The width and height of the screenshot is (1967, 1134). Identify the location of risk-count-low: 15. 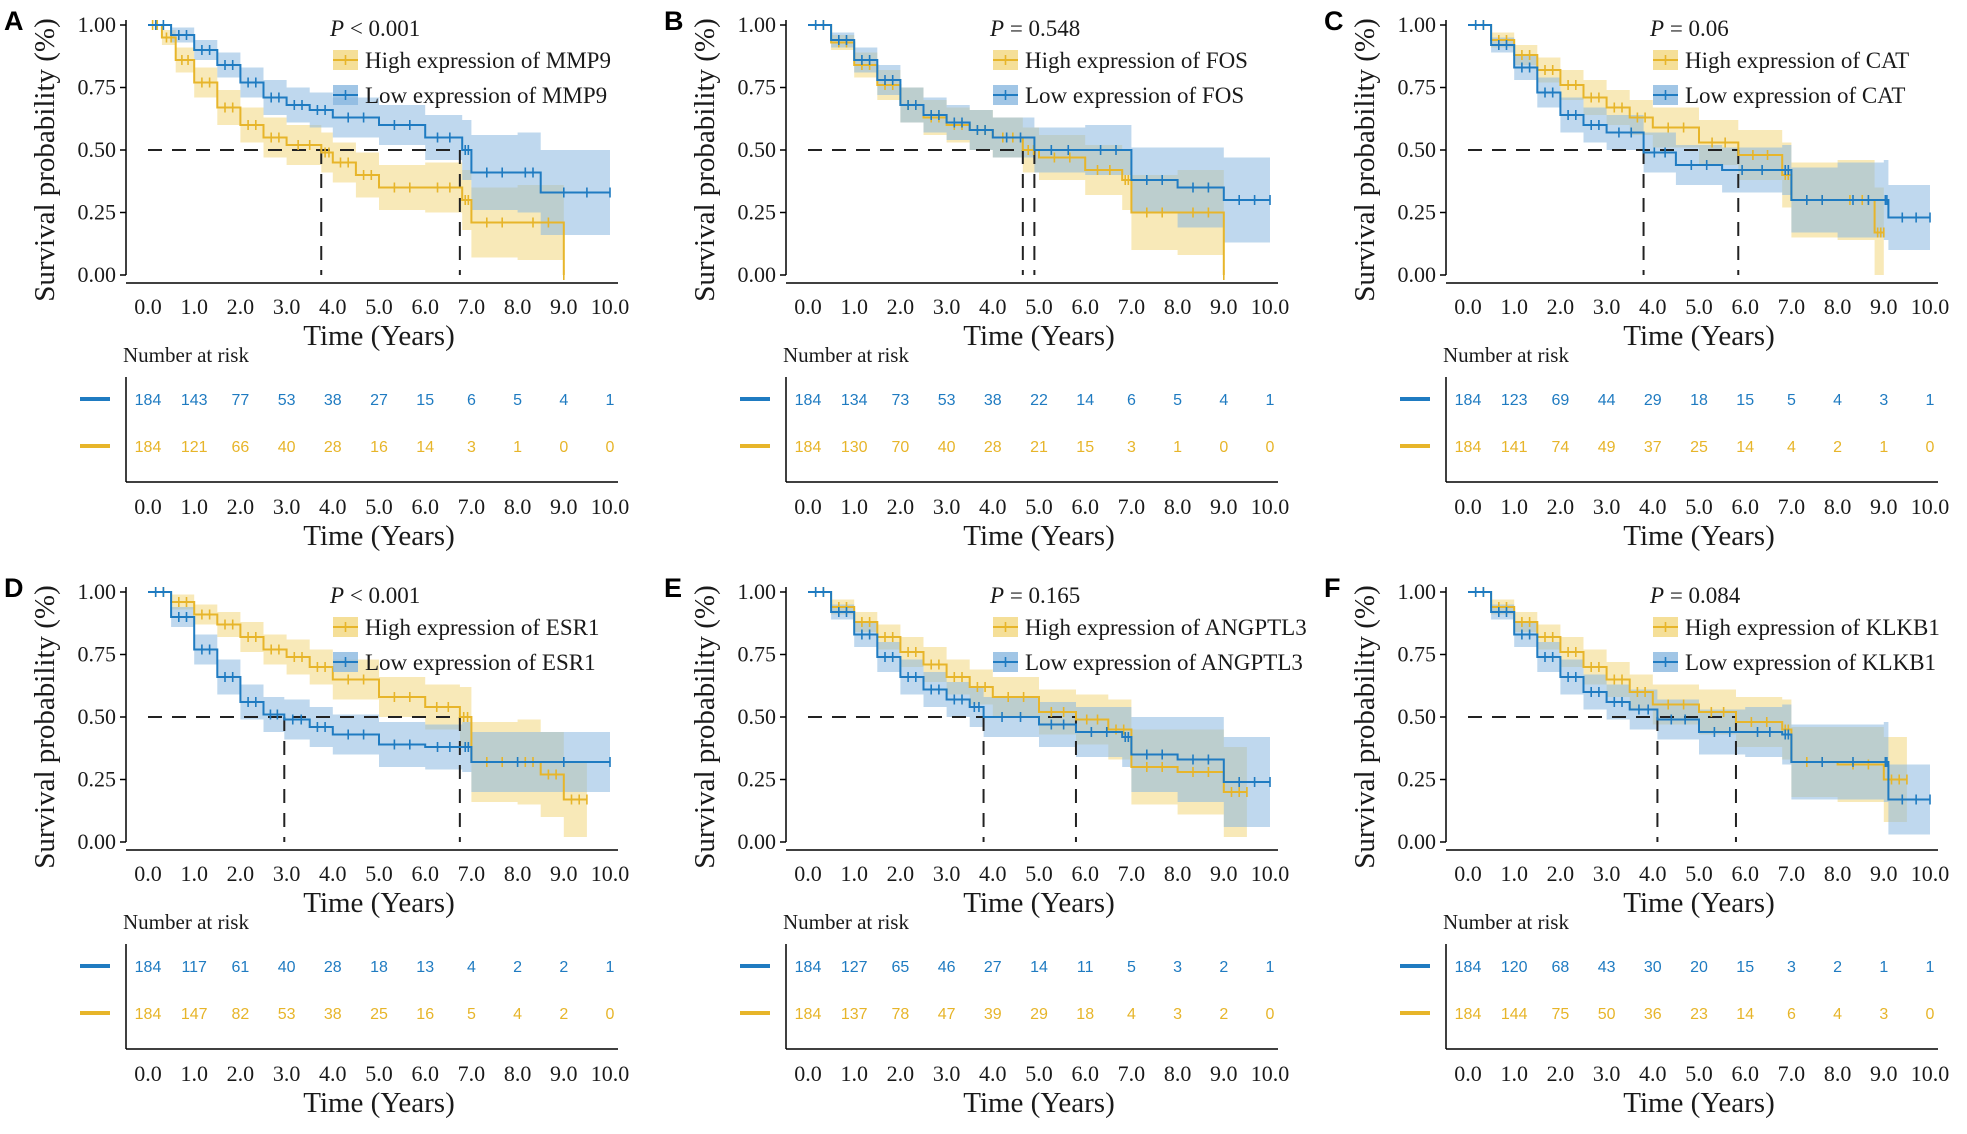
(425, 400).